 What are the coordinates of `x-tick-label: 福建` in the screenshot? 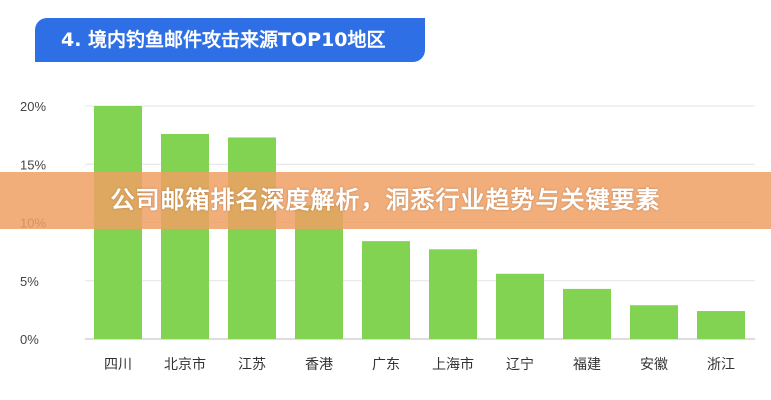 It's located at (587, 365).